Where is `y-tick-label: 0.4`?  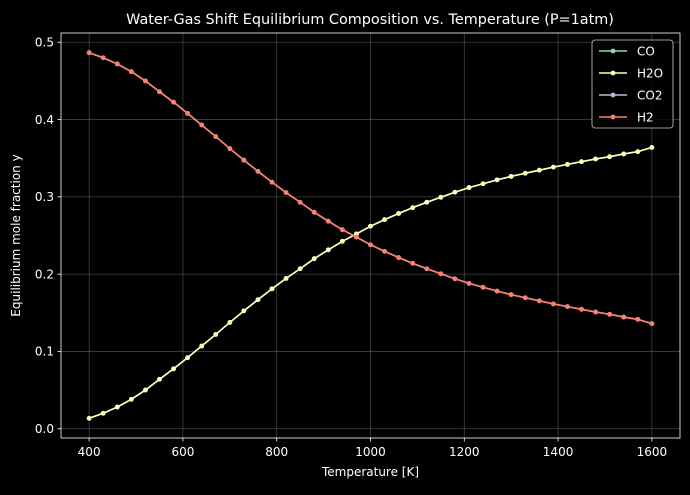
y-tick-label: 0.4 is located at coordinates (44, 120).